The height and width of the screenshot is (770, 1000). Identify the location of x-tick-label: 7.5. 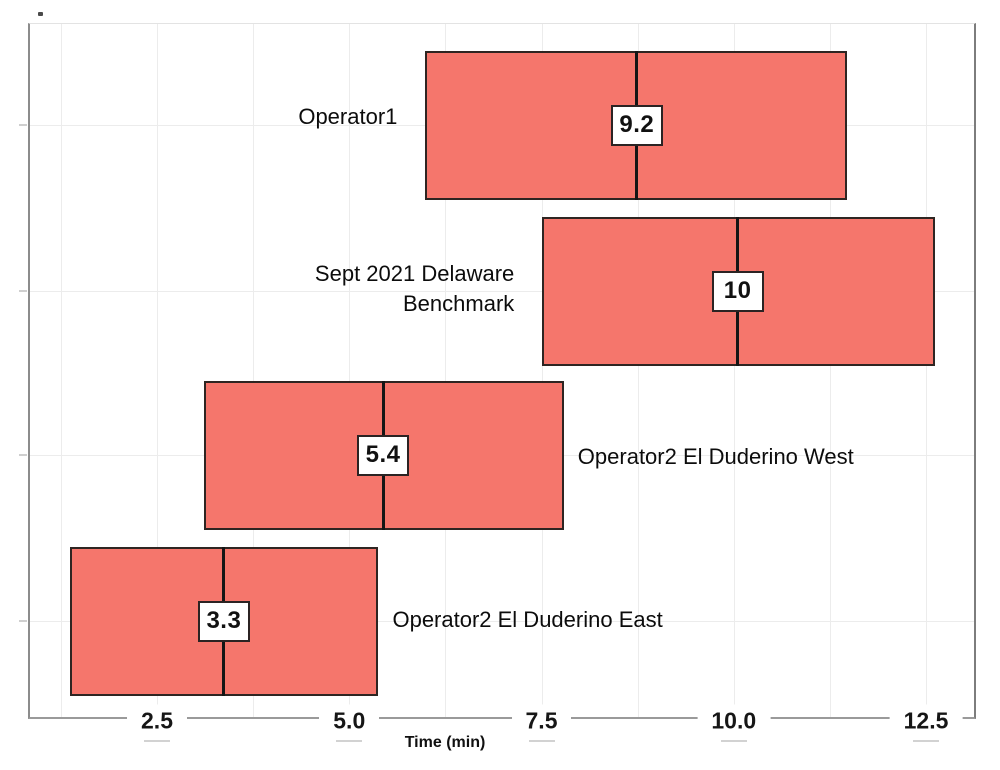
(541, 721).